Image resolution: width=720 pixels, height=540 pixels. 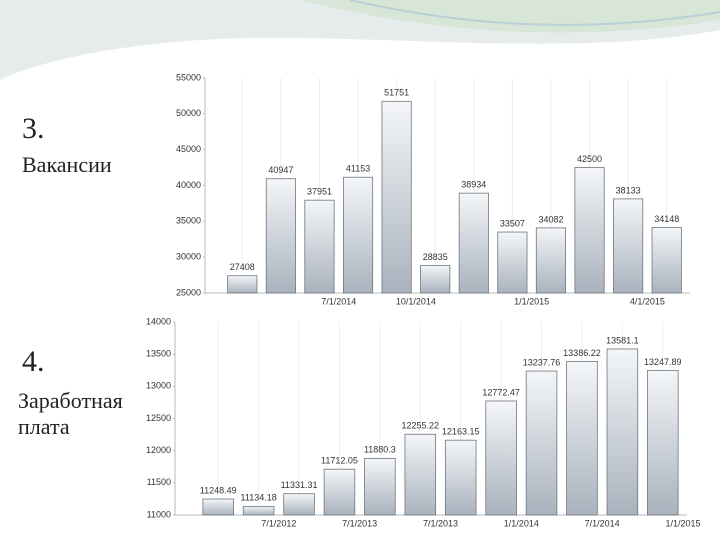 What do you see at coordinates (188, 77) in the screenshot?
I see `y-tick-label: 55000` at bounding box center [188, 77].